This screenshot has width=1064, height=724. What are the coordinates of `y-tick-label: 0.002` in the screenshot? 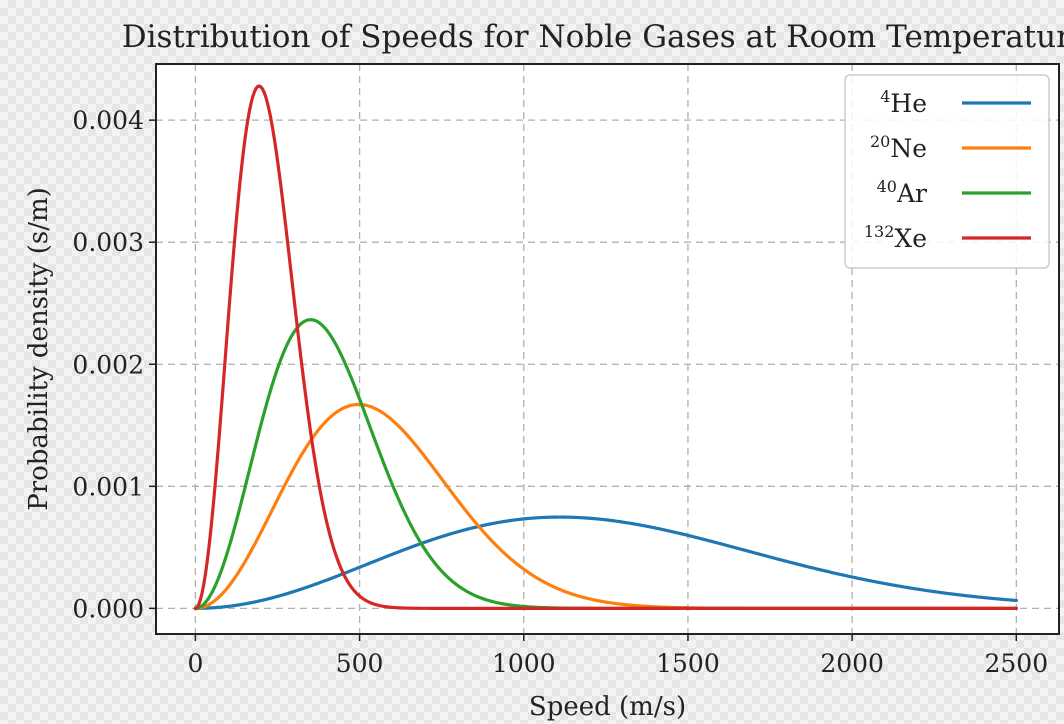 It's located at (108, 364).